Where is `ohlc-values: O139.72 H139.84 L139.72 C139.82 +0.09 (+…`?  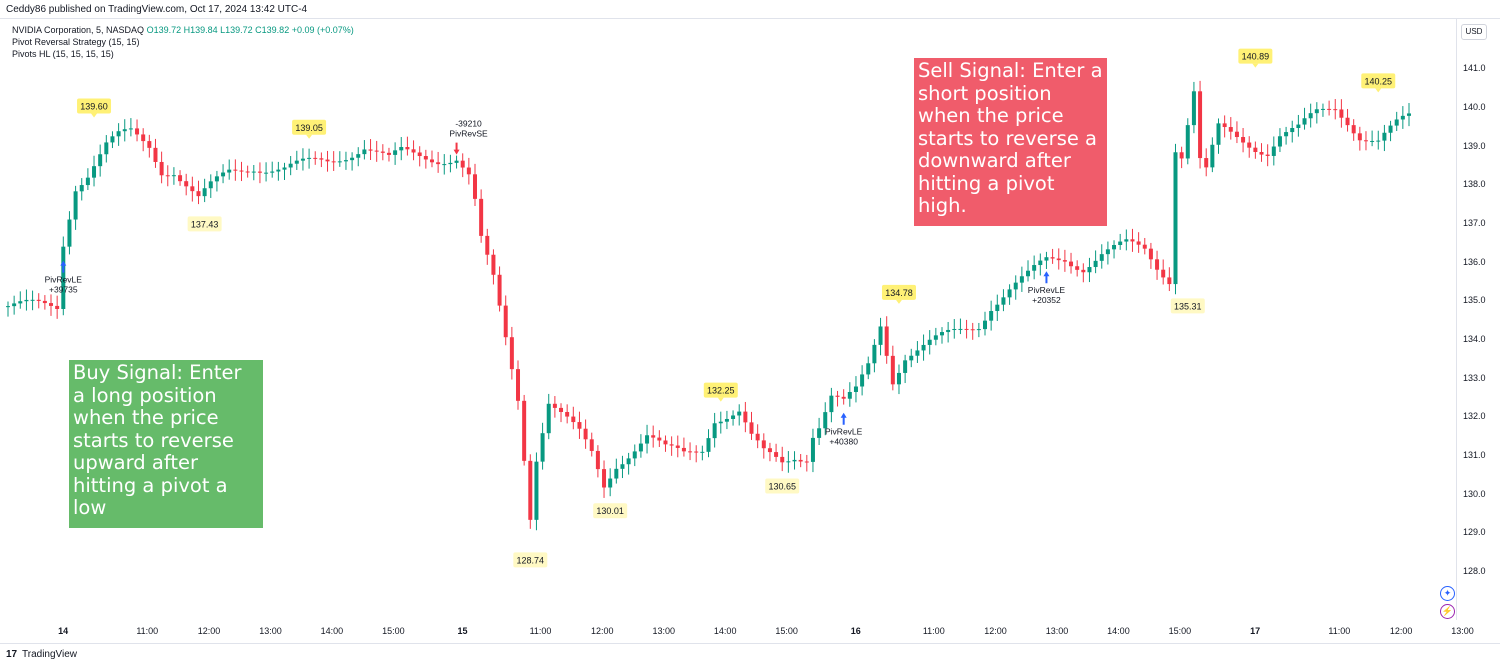 ohlc-values: O139.72 H139.84 L139.72 C139.82 +0.09 (+… is located at coordinates (250, 30).